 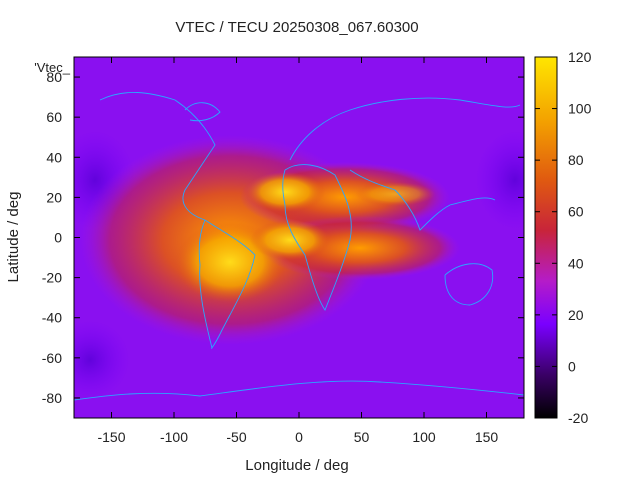 I want to click on coast-south-america, so click(x=227, y=284).